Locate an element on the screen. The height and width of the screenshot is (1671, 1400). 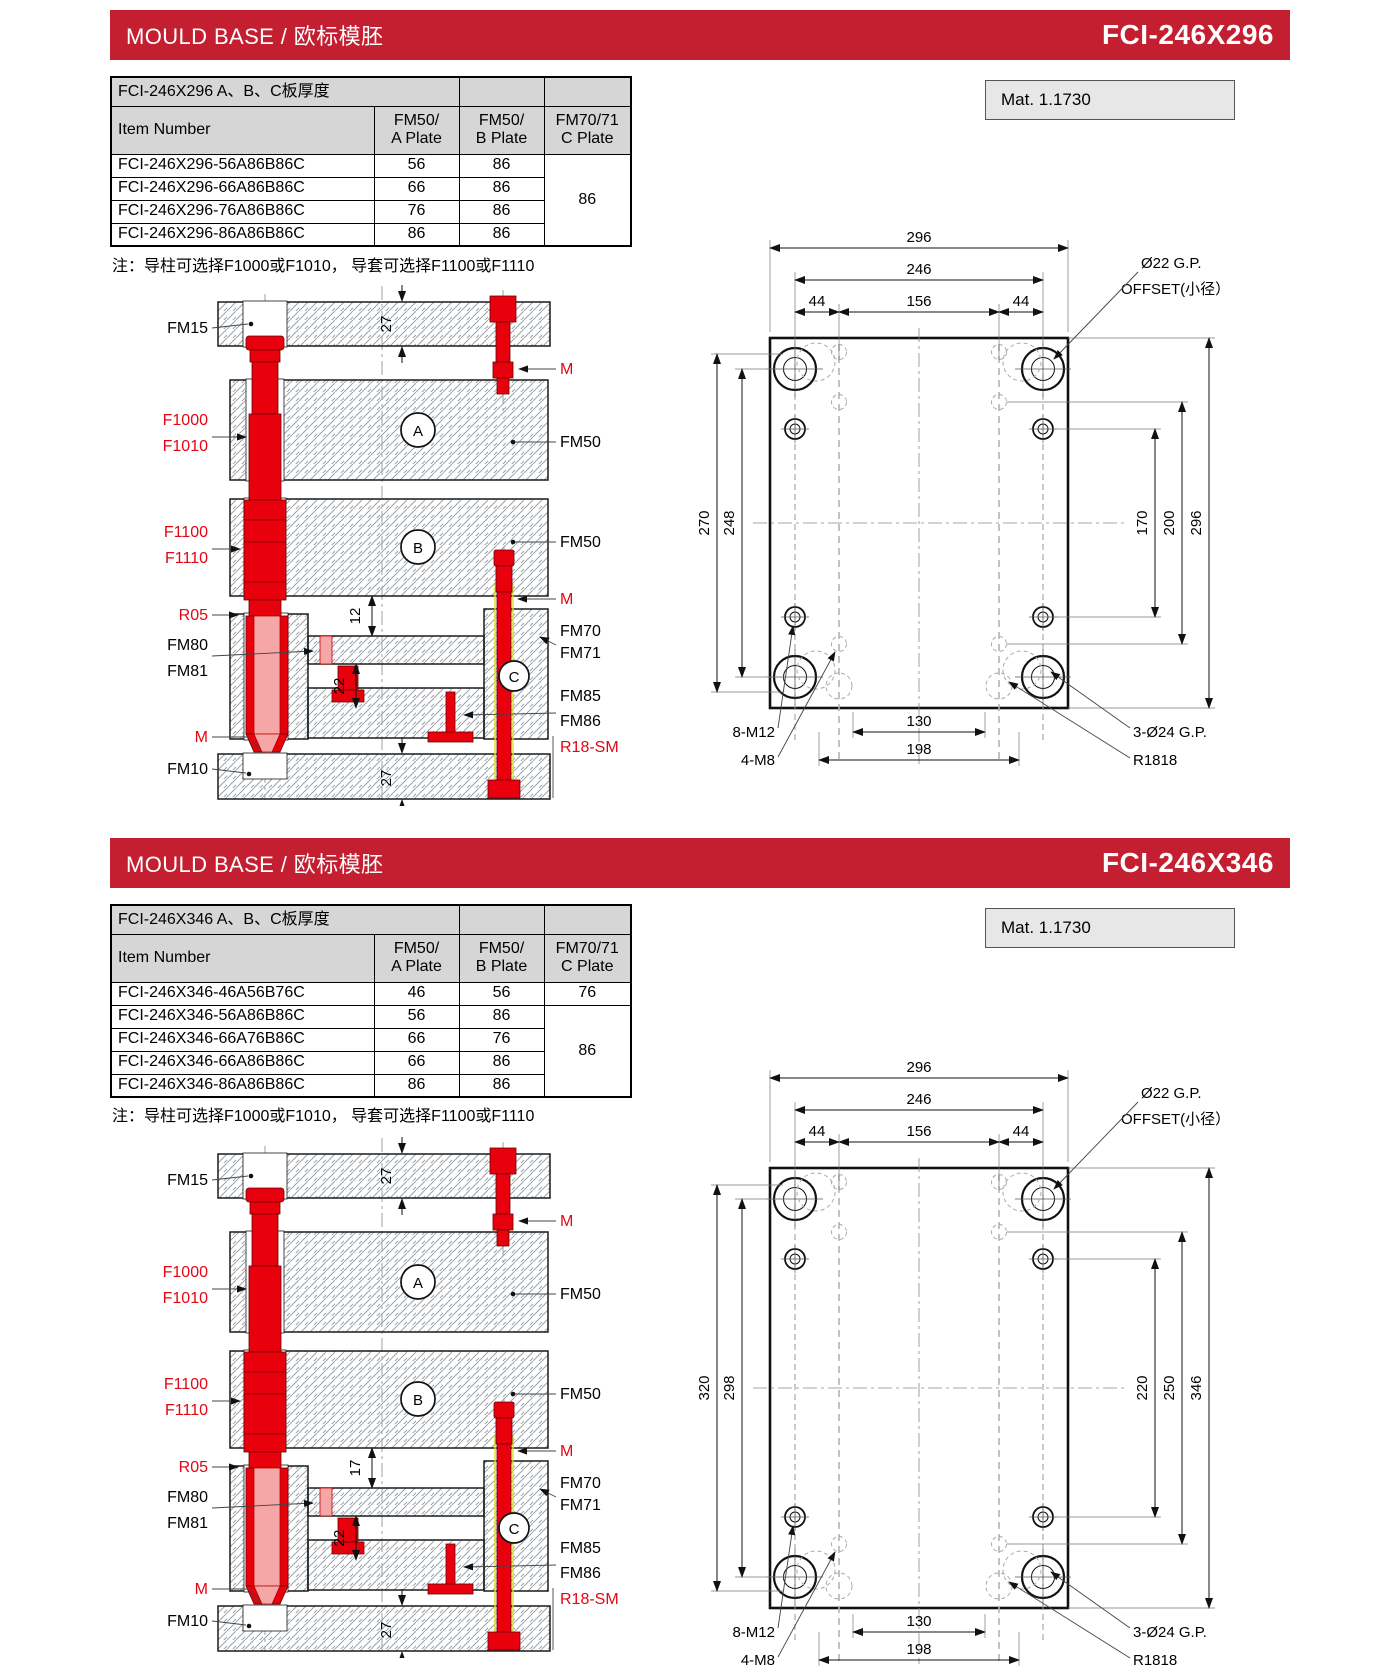
label-fm81: FM81 is located at coordinates (187, 671).